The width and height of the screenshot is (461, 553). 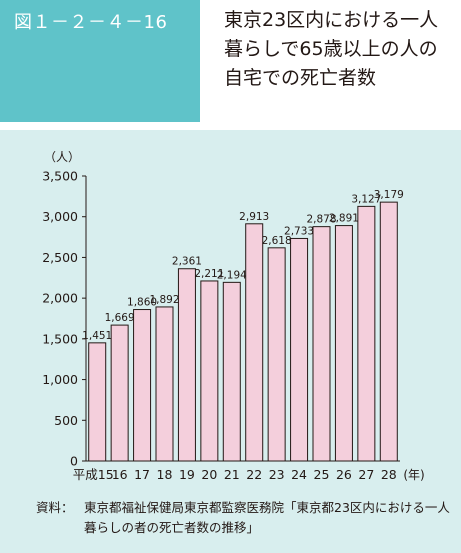 I want to click on x-tick-label: 17, so click(x=142, y=474).